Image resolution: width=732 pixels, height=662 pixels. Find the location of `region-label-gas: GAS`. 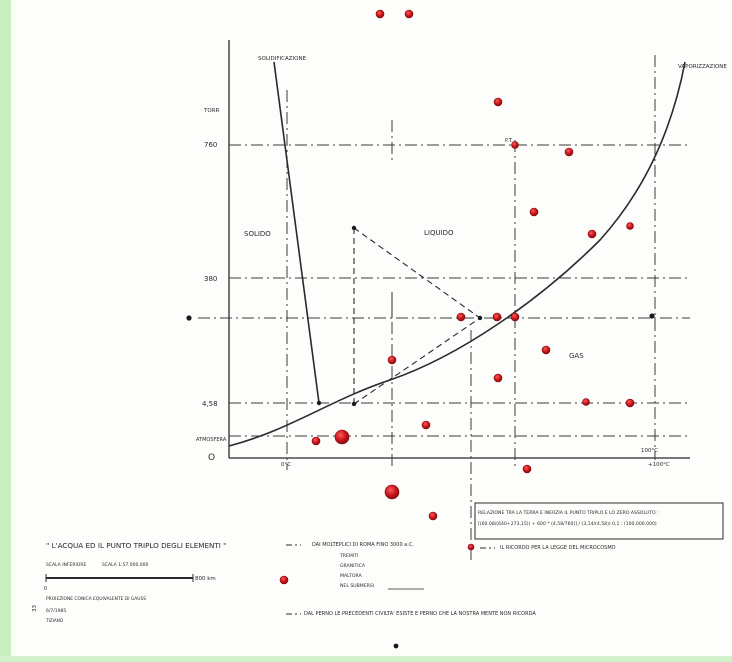

region-label-gas: GAS is located at coordinates (576, 356).